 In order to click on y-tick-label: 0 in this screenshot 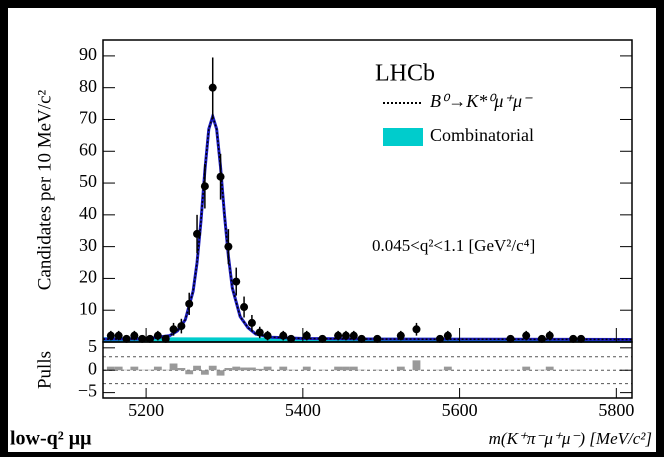, I will do `click(92, 368)`.